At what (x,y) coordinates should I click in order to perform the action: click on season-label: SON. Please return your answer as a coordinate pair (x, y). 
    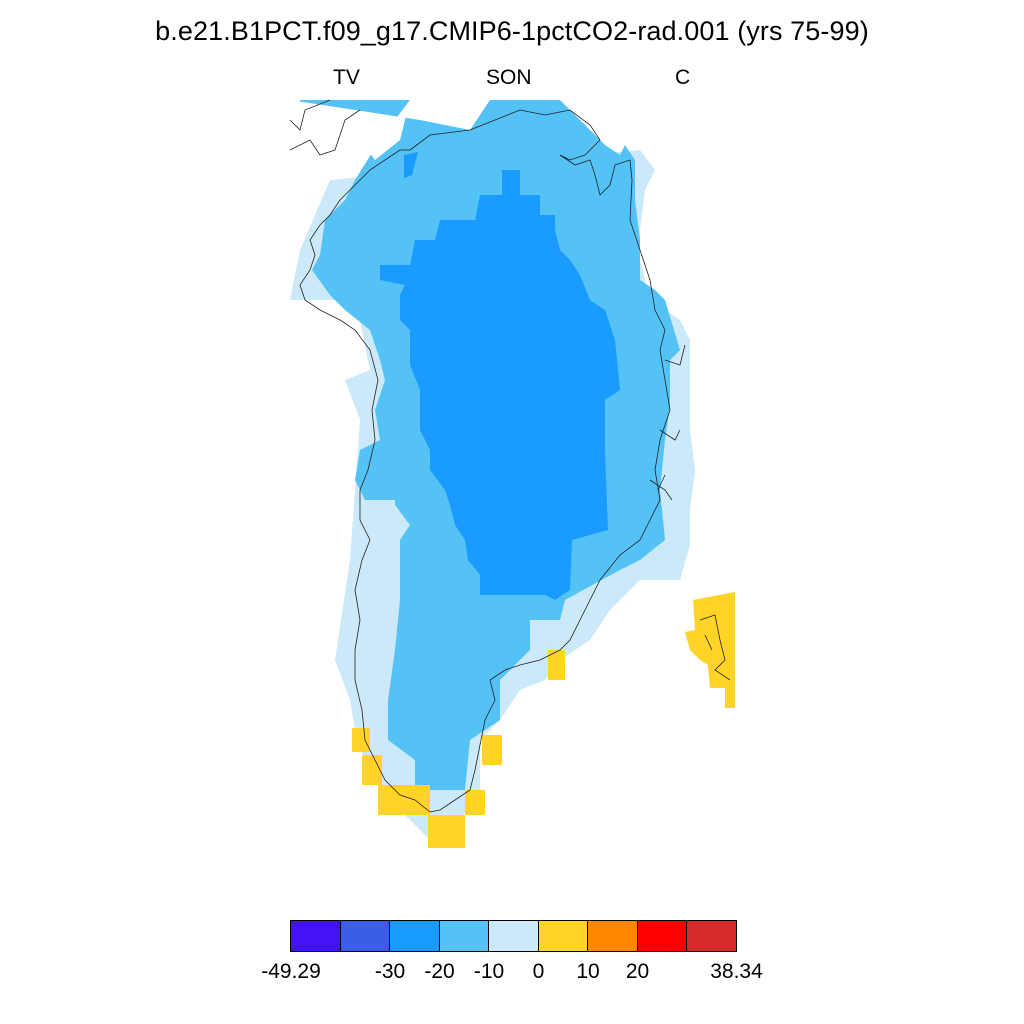
    Looking at the image, I should click on (509, 77).